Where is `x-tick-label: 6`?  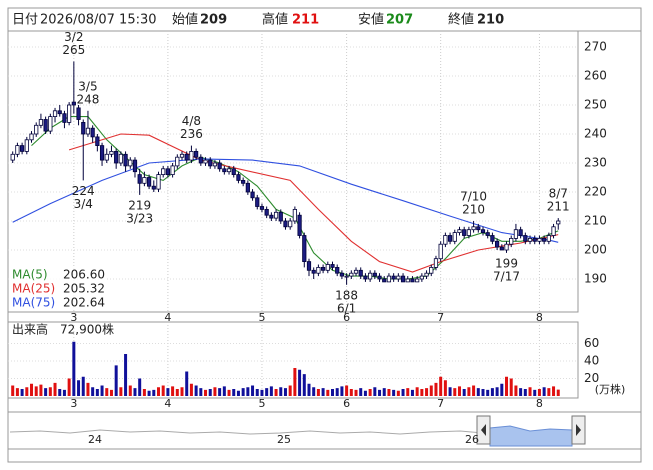
x-tick-label: 6 is located at coordinates (346, 317).